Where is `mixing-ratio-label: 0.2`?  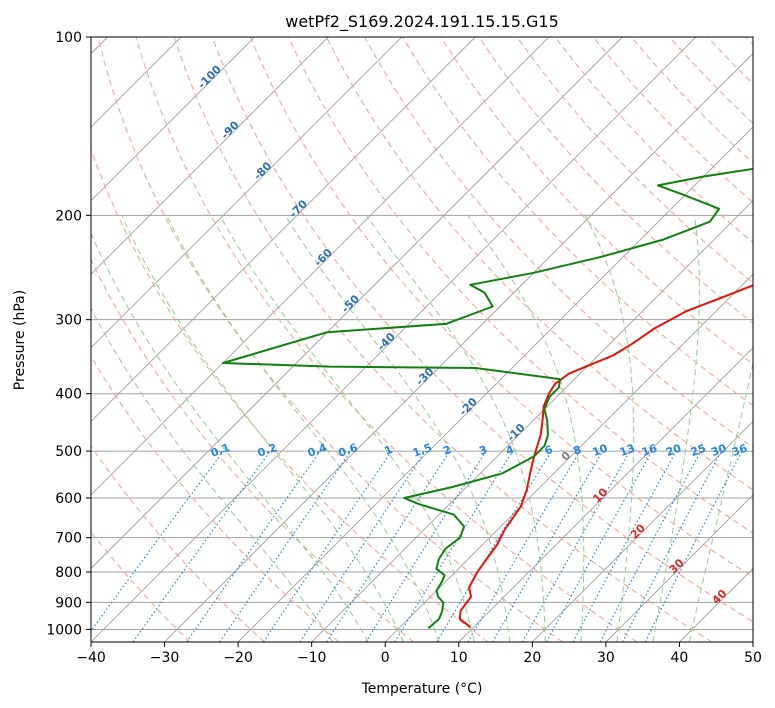 mixing-ratio-label: 0.2 is located at coordinates (267, 450).